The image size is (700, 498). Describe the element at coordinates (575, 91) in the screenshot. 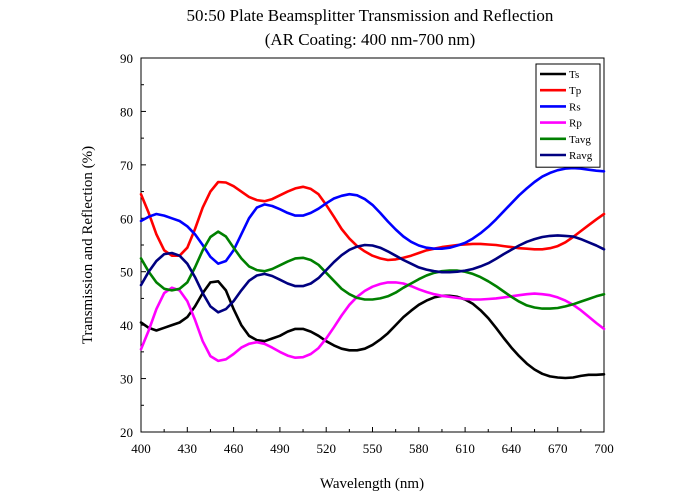

I see `legend-label-tp: Tp` at that location.